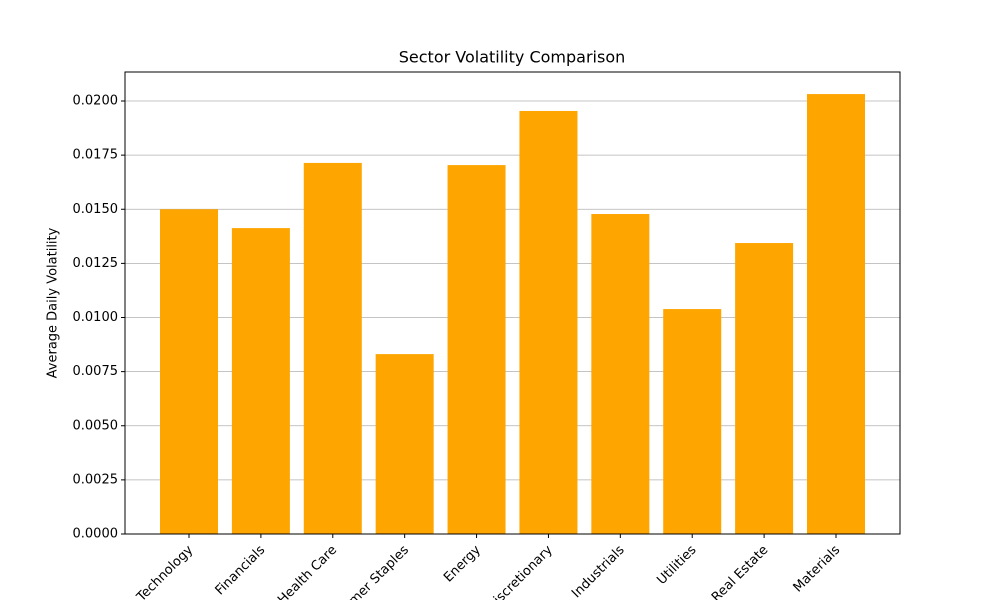 This screenshot has width=1000, height=600. What do you see at coordinates (96, 263) in the screenshot?
I see `y-tick-label: 0.0125` at bounding box center [96, 263].